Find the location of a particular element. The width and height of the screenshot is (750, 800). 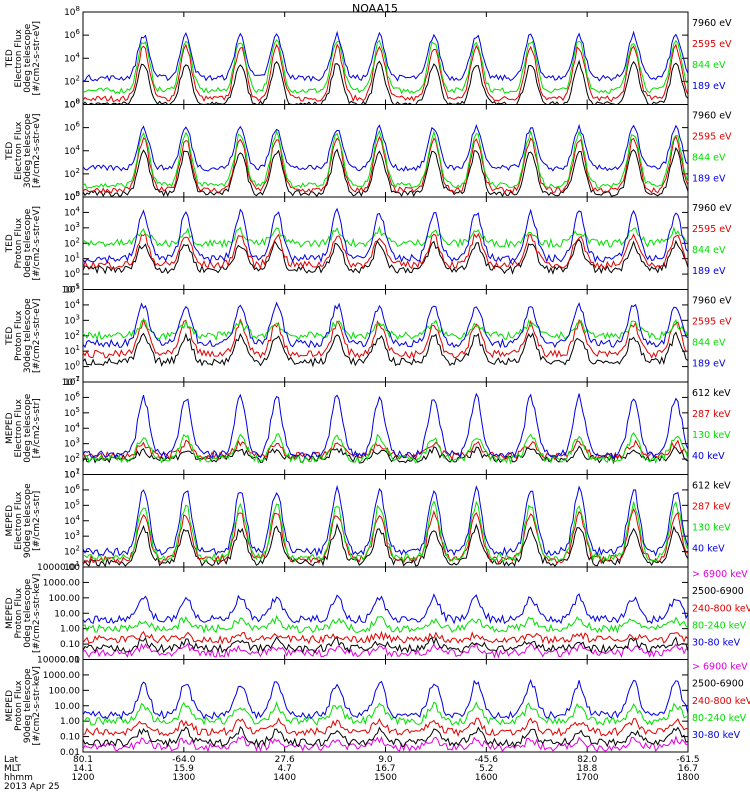

y-tick-label: 10⁻¹ is located at coordinates (71, 381).